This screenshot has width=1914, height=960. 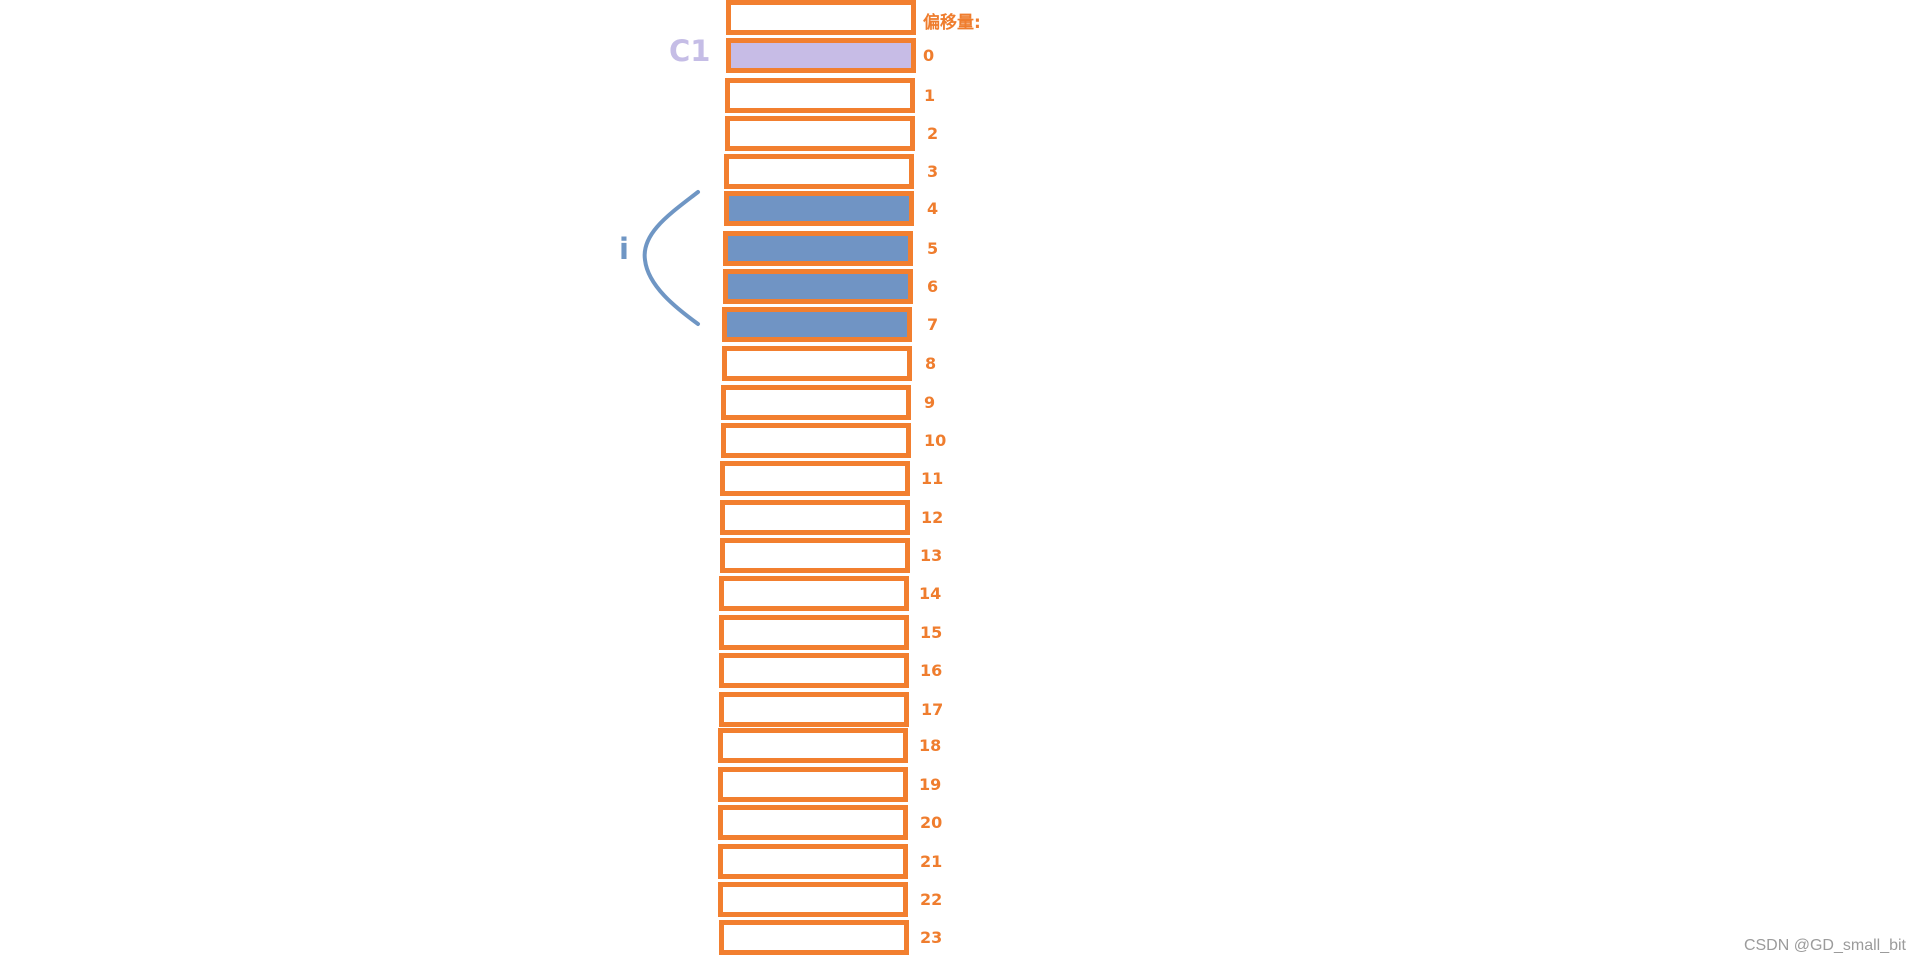 What do you see at coordinates (931, 899) in the screenshot?
I see `offset-label: 22` at bounding box center [931, 899].